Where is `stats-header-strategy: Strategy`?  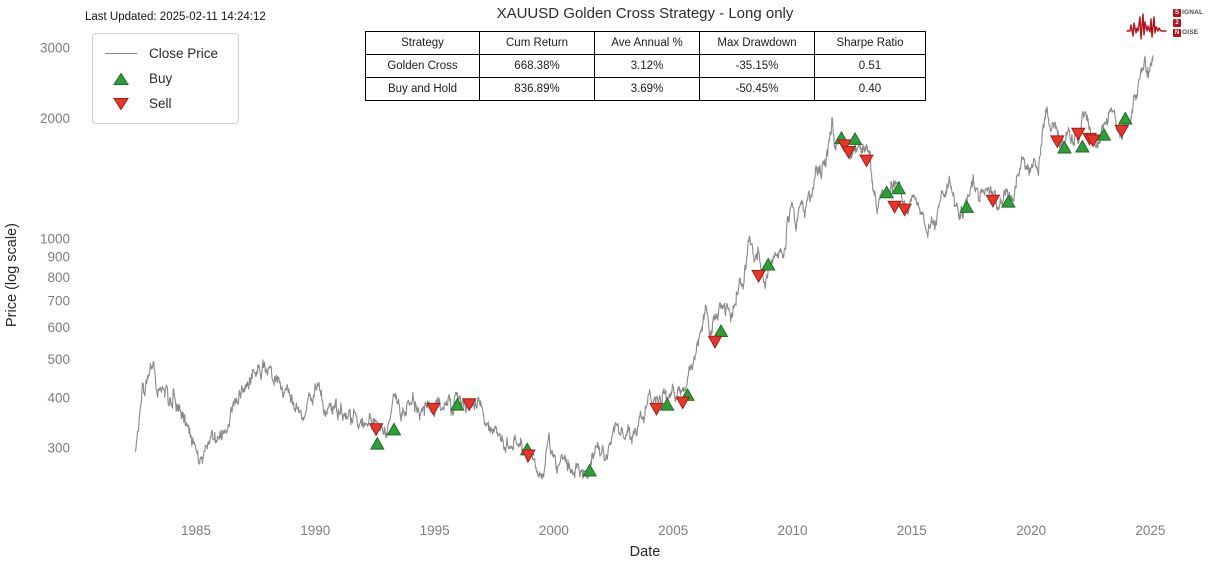 stats-header-strategy: Strategy is located at coordinates (422, 43).